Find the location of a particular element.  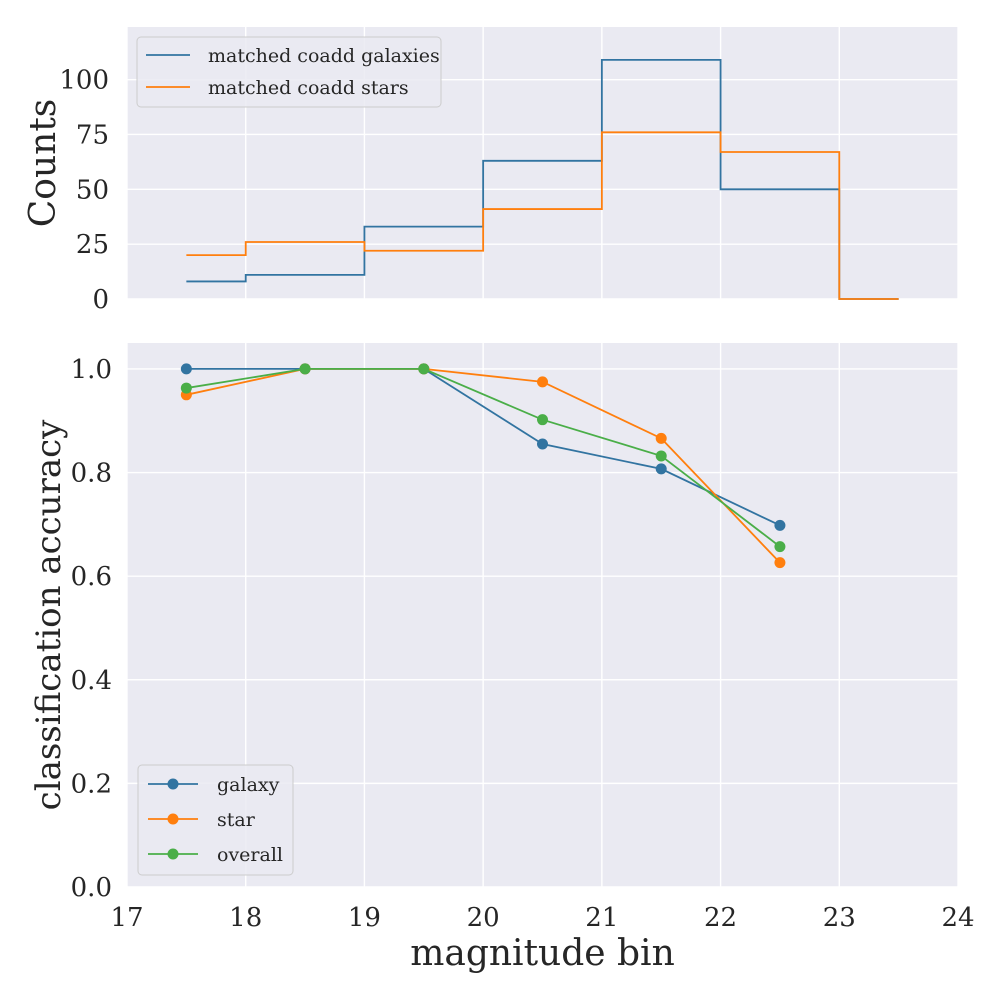

legend-label: overall is located at coordinates (250, 855).